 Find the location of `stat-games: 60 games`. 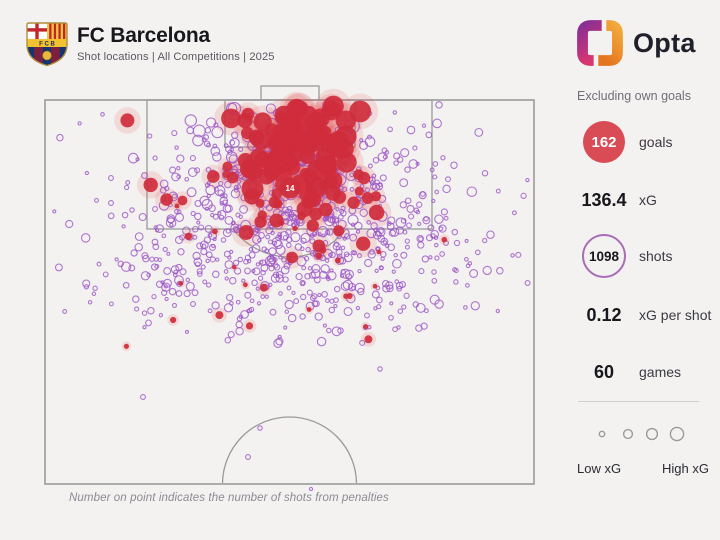

stat-games: 60 games is located at coordinates (647, 372).